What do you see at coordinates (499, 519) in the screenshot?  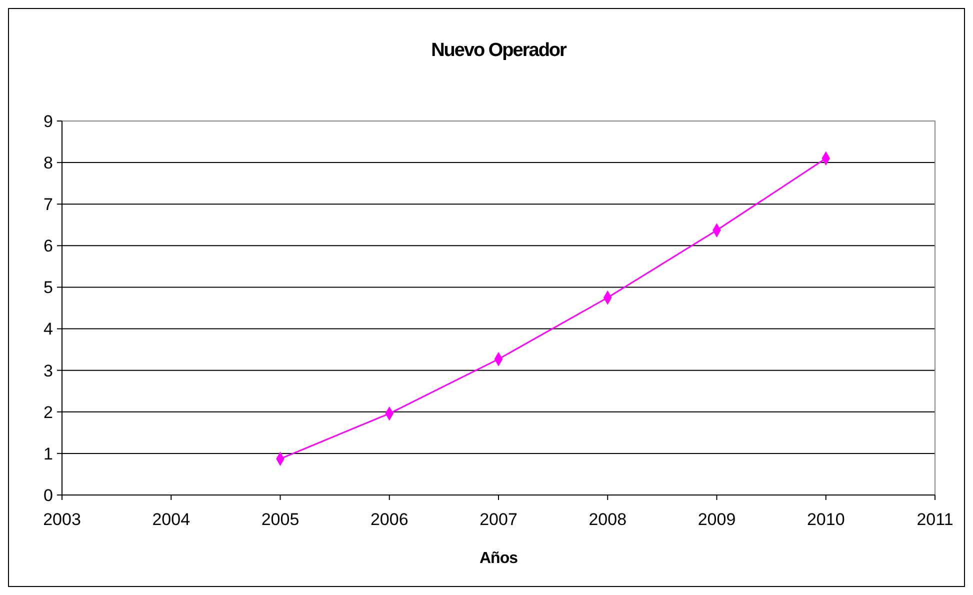 I see `x-tick-label: 2007` at bounding box center [499, 519].